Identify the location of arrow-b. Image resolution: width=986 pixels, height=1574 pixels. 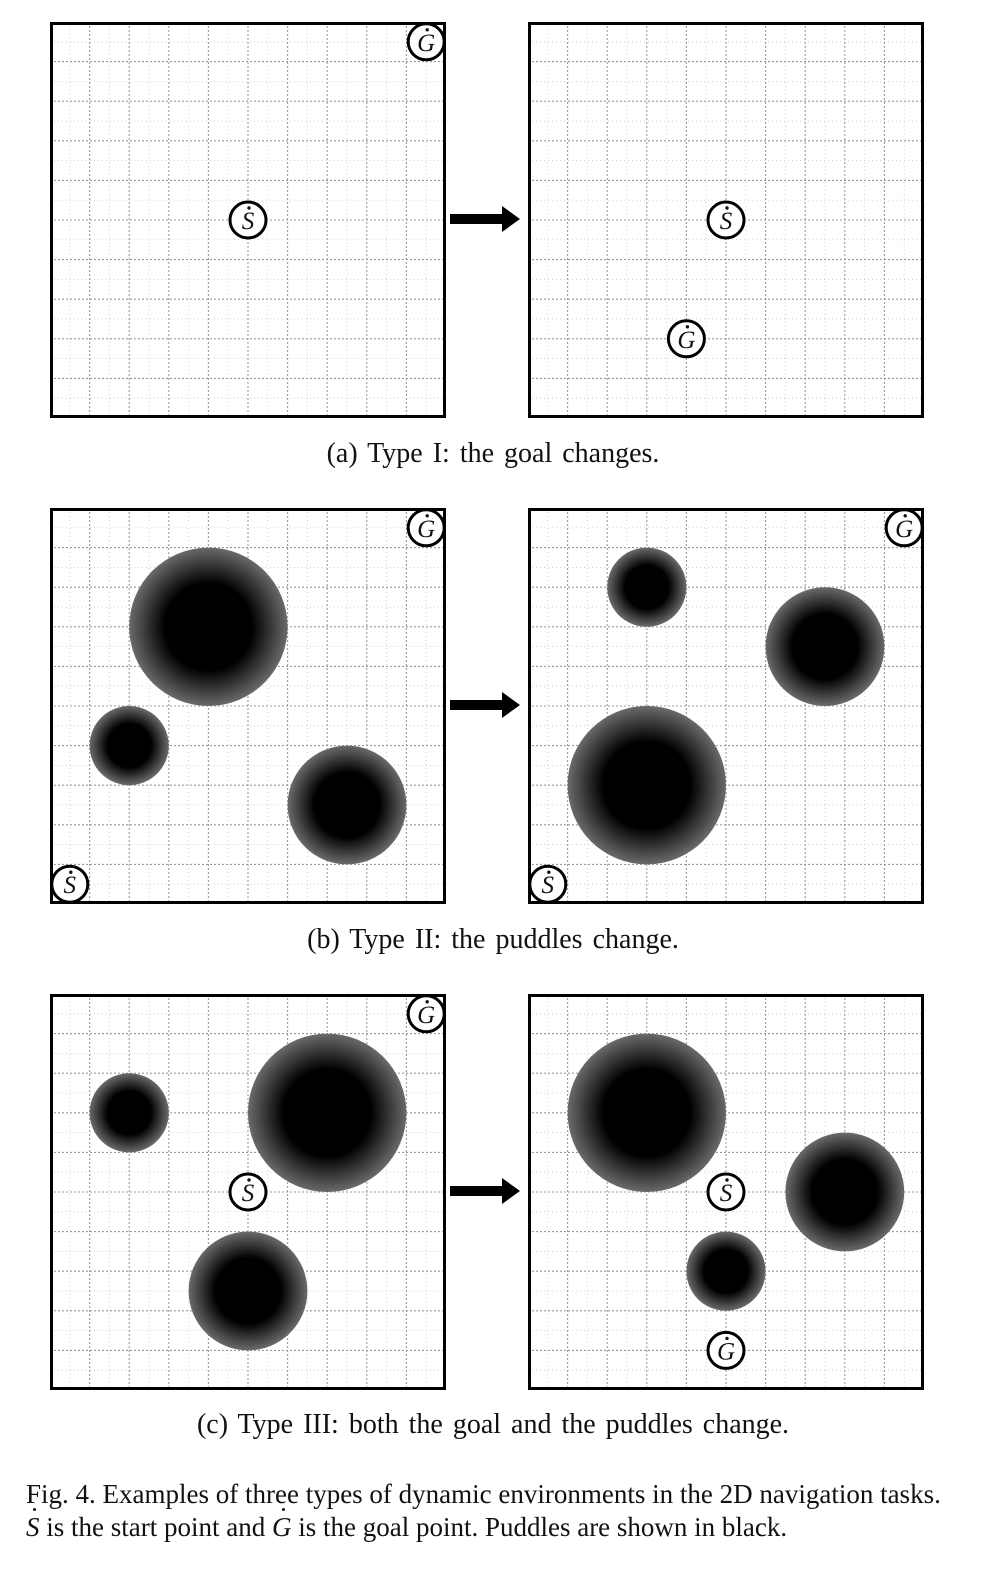
(486, 705).